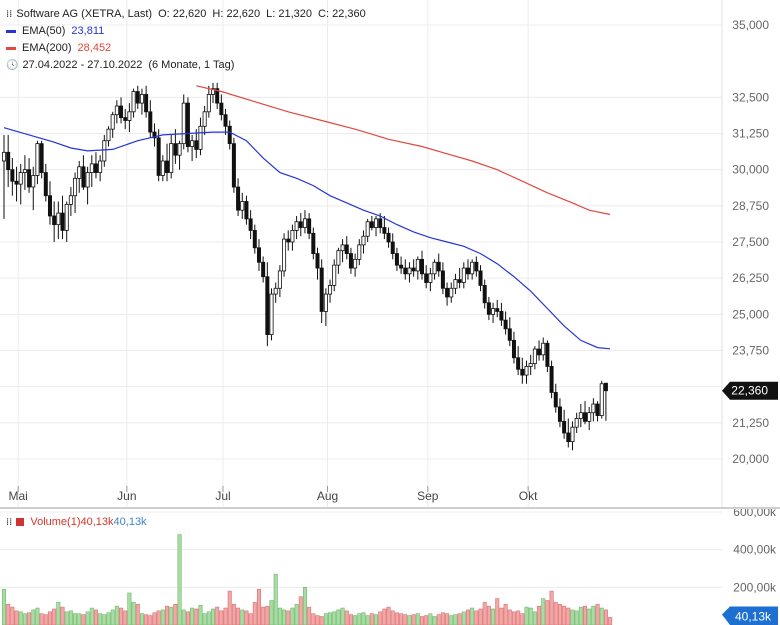 Image resolution: width=780 pixels, height=625 pixels. What do you see at coordinates (76, 522) in the screenshot?
I see `volume-legend: ⁞⁞ Volume(1) 40,13k 40,13k` at bounding box center [76, 522].